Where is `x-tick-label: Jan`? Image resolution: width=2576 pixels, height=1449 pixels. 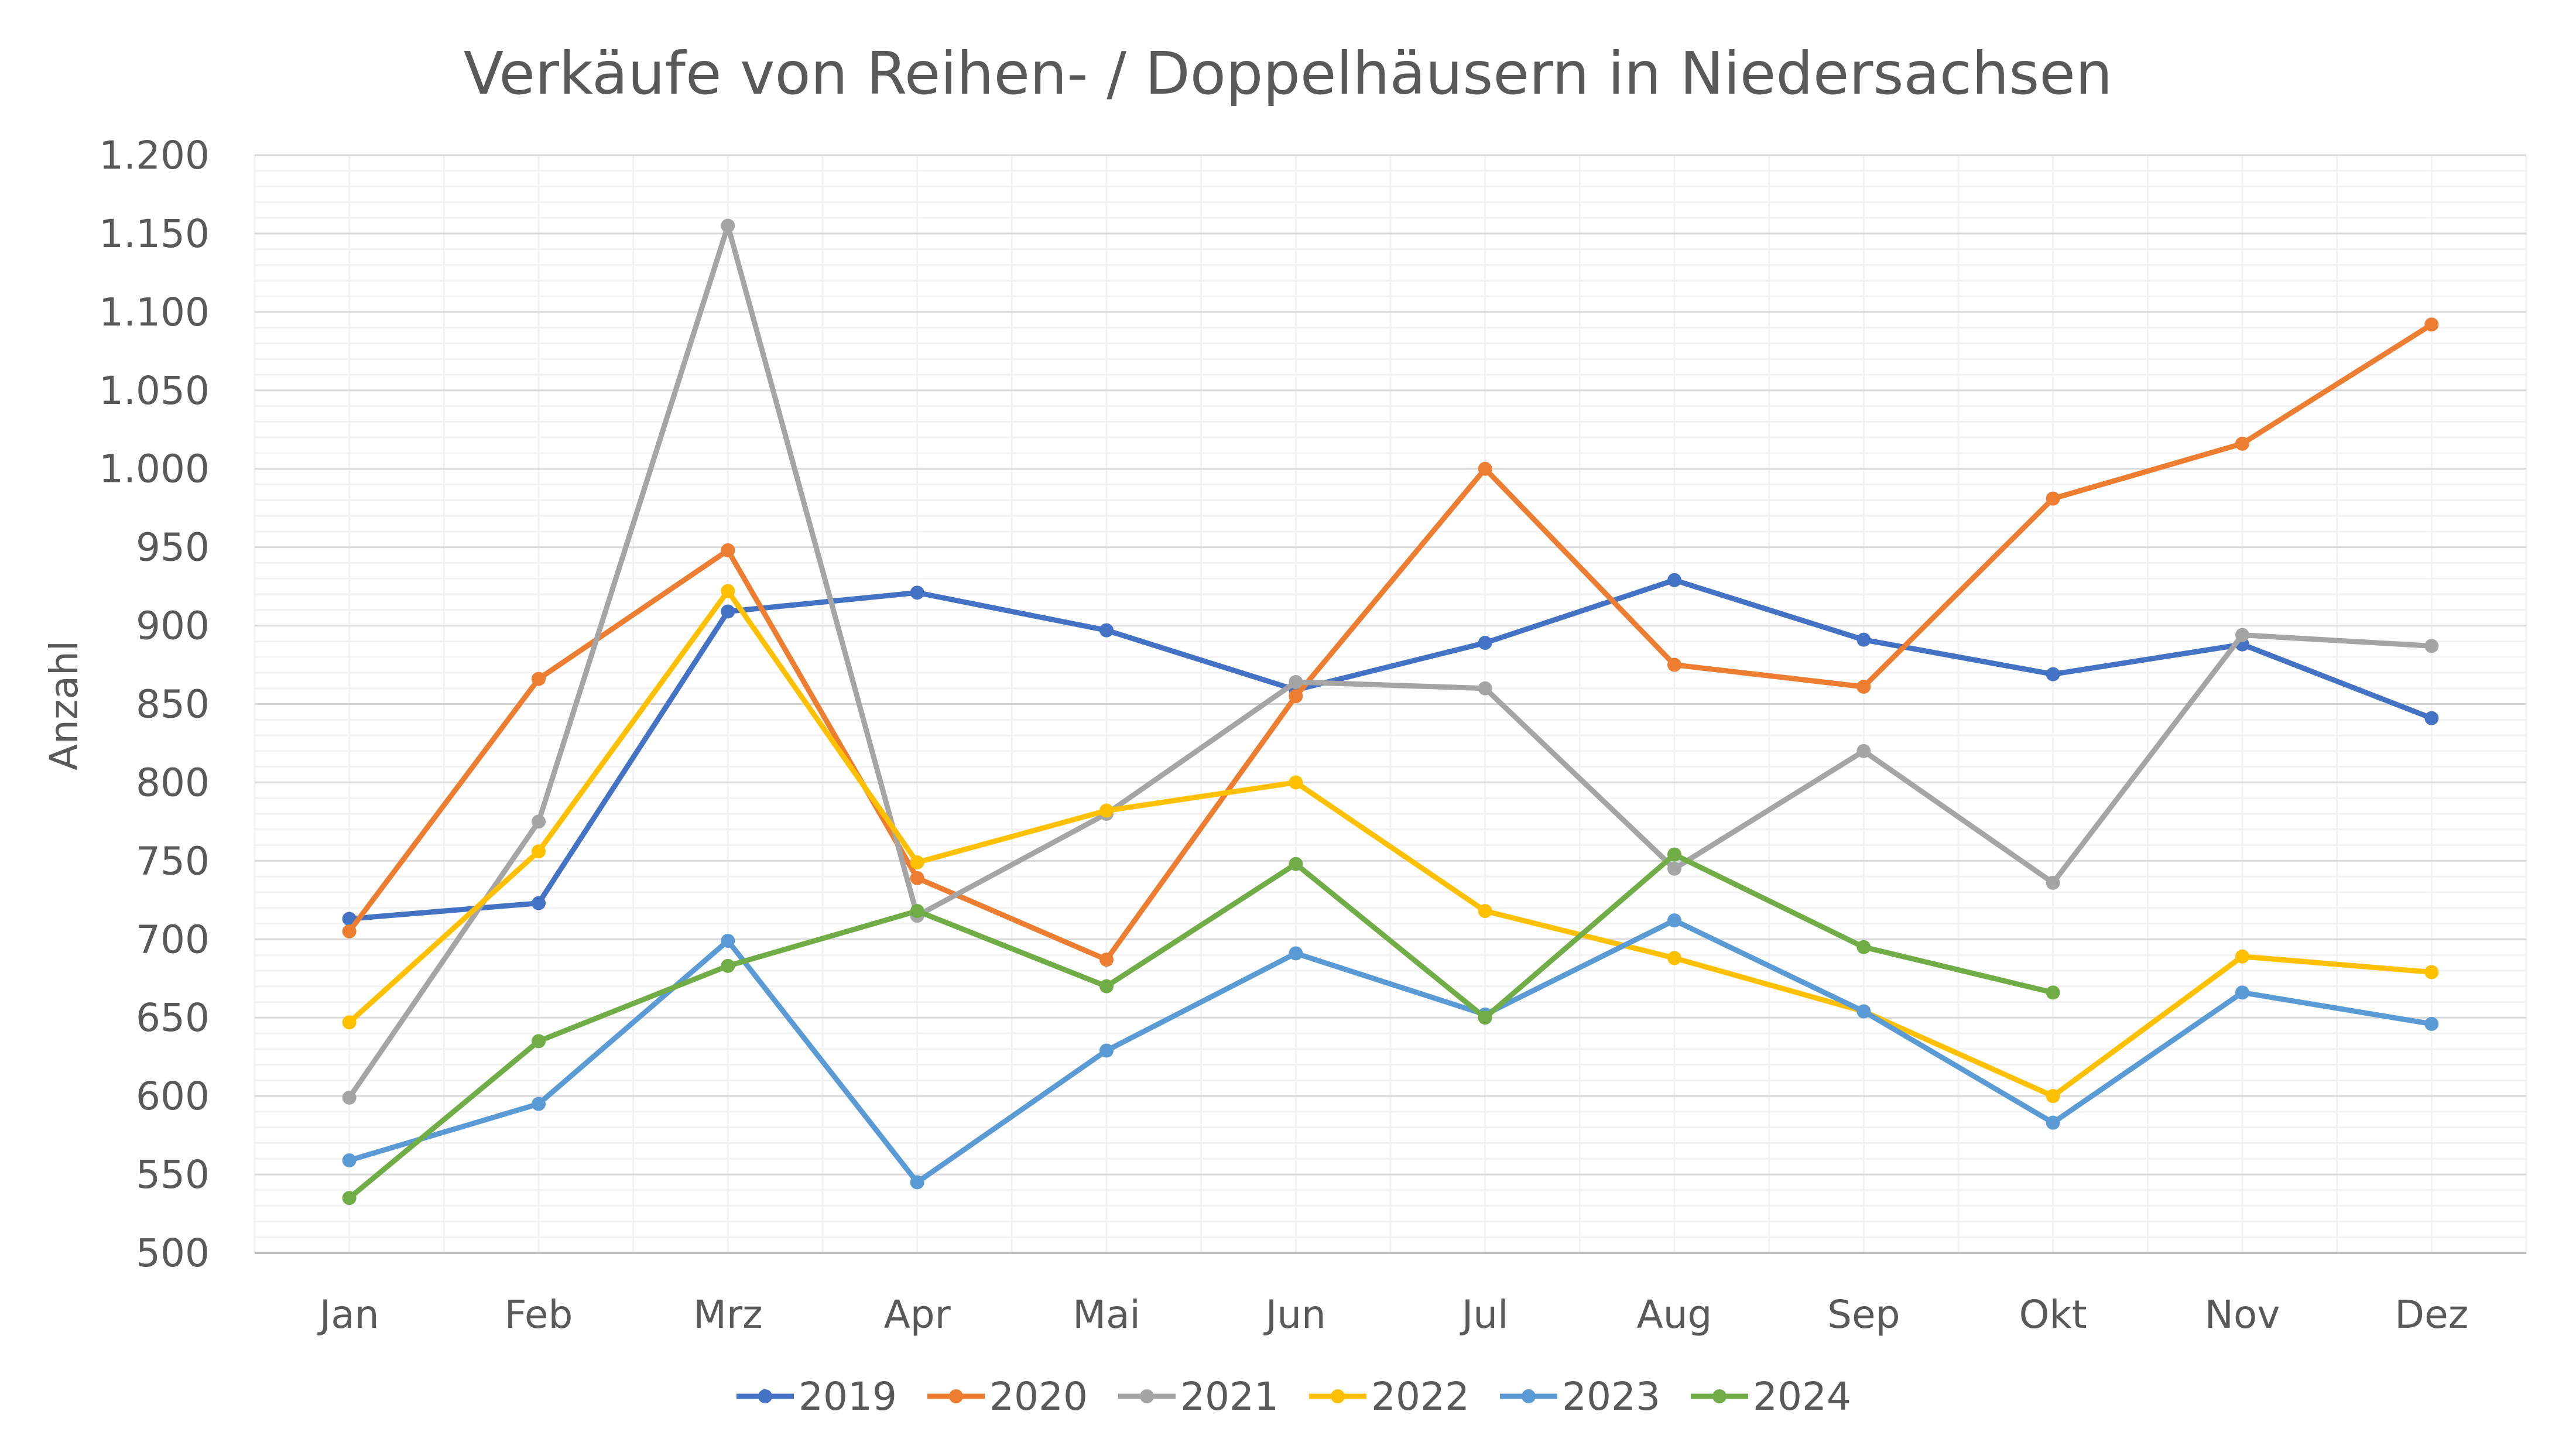
x-tick-label: Jan is located at coordinates (348, 1314).